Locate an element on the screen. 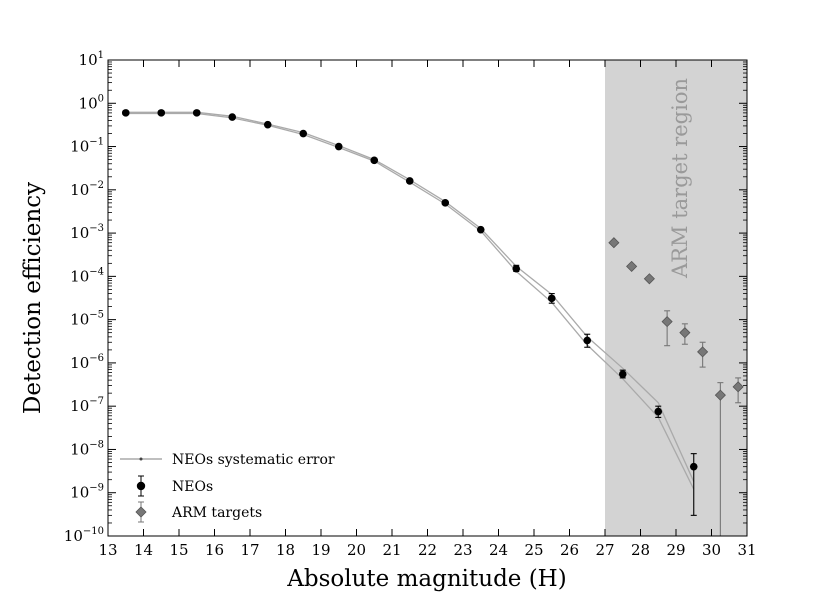  x-tick-label: 23 is located at coordinates (462, 550).